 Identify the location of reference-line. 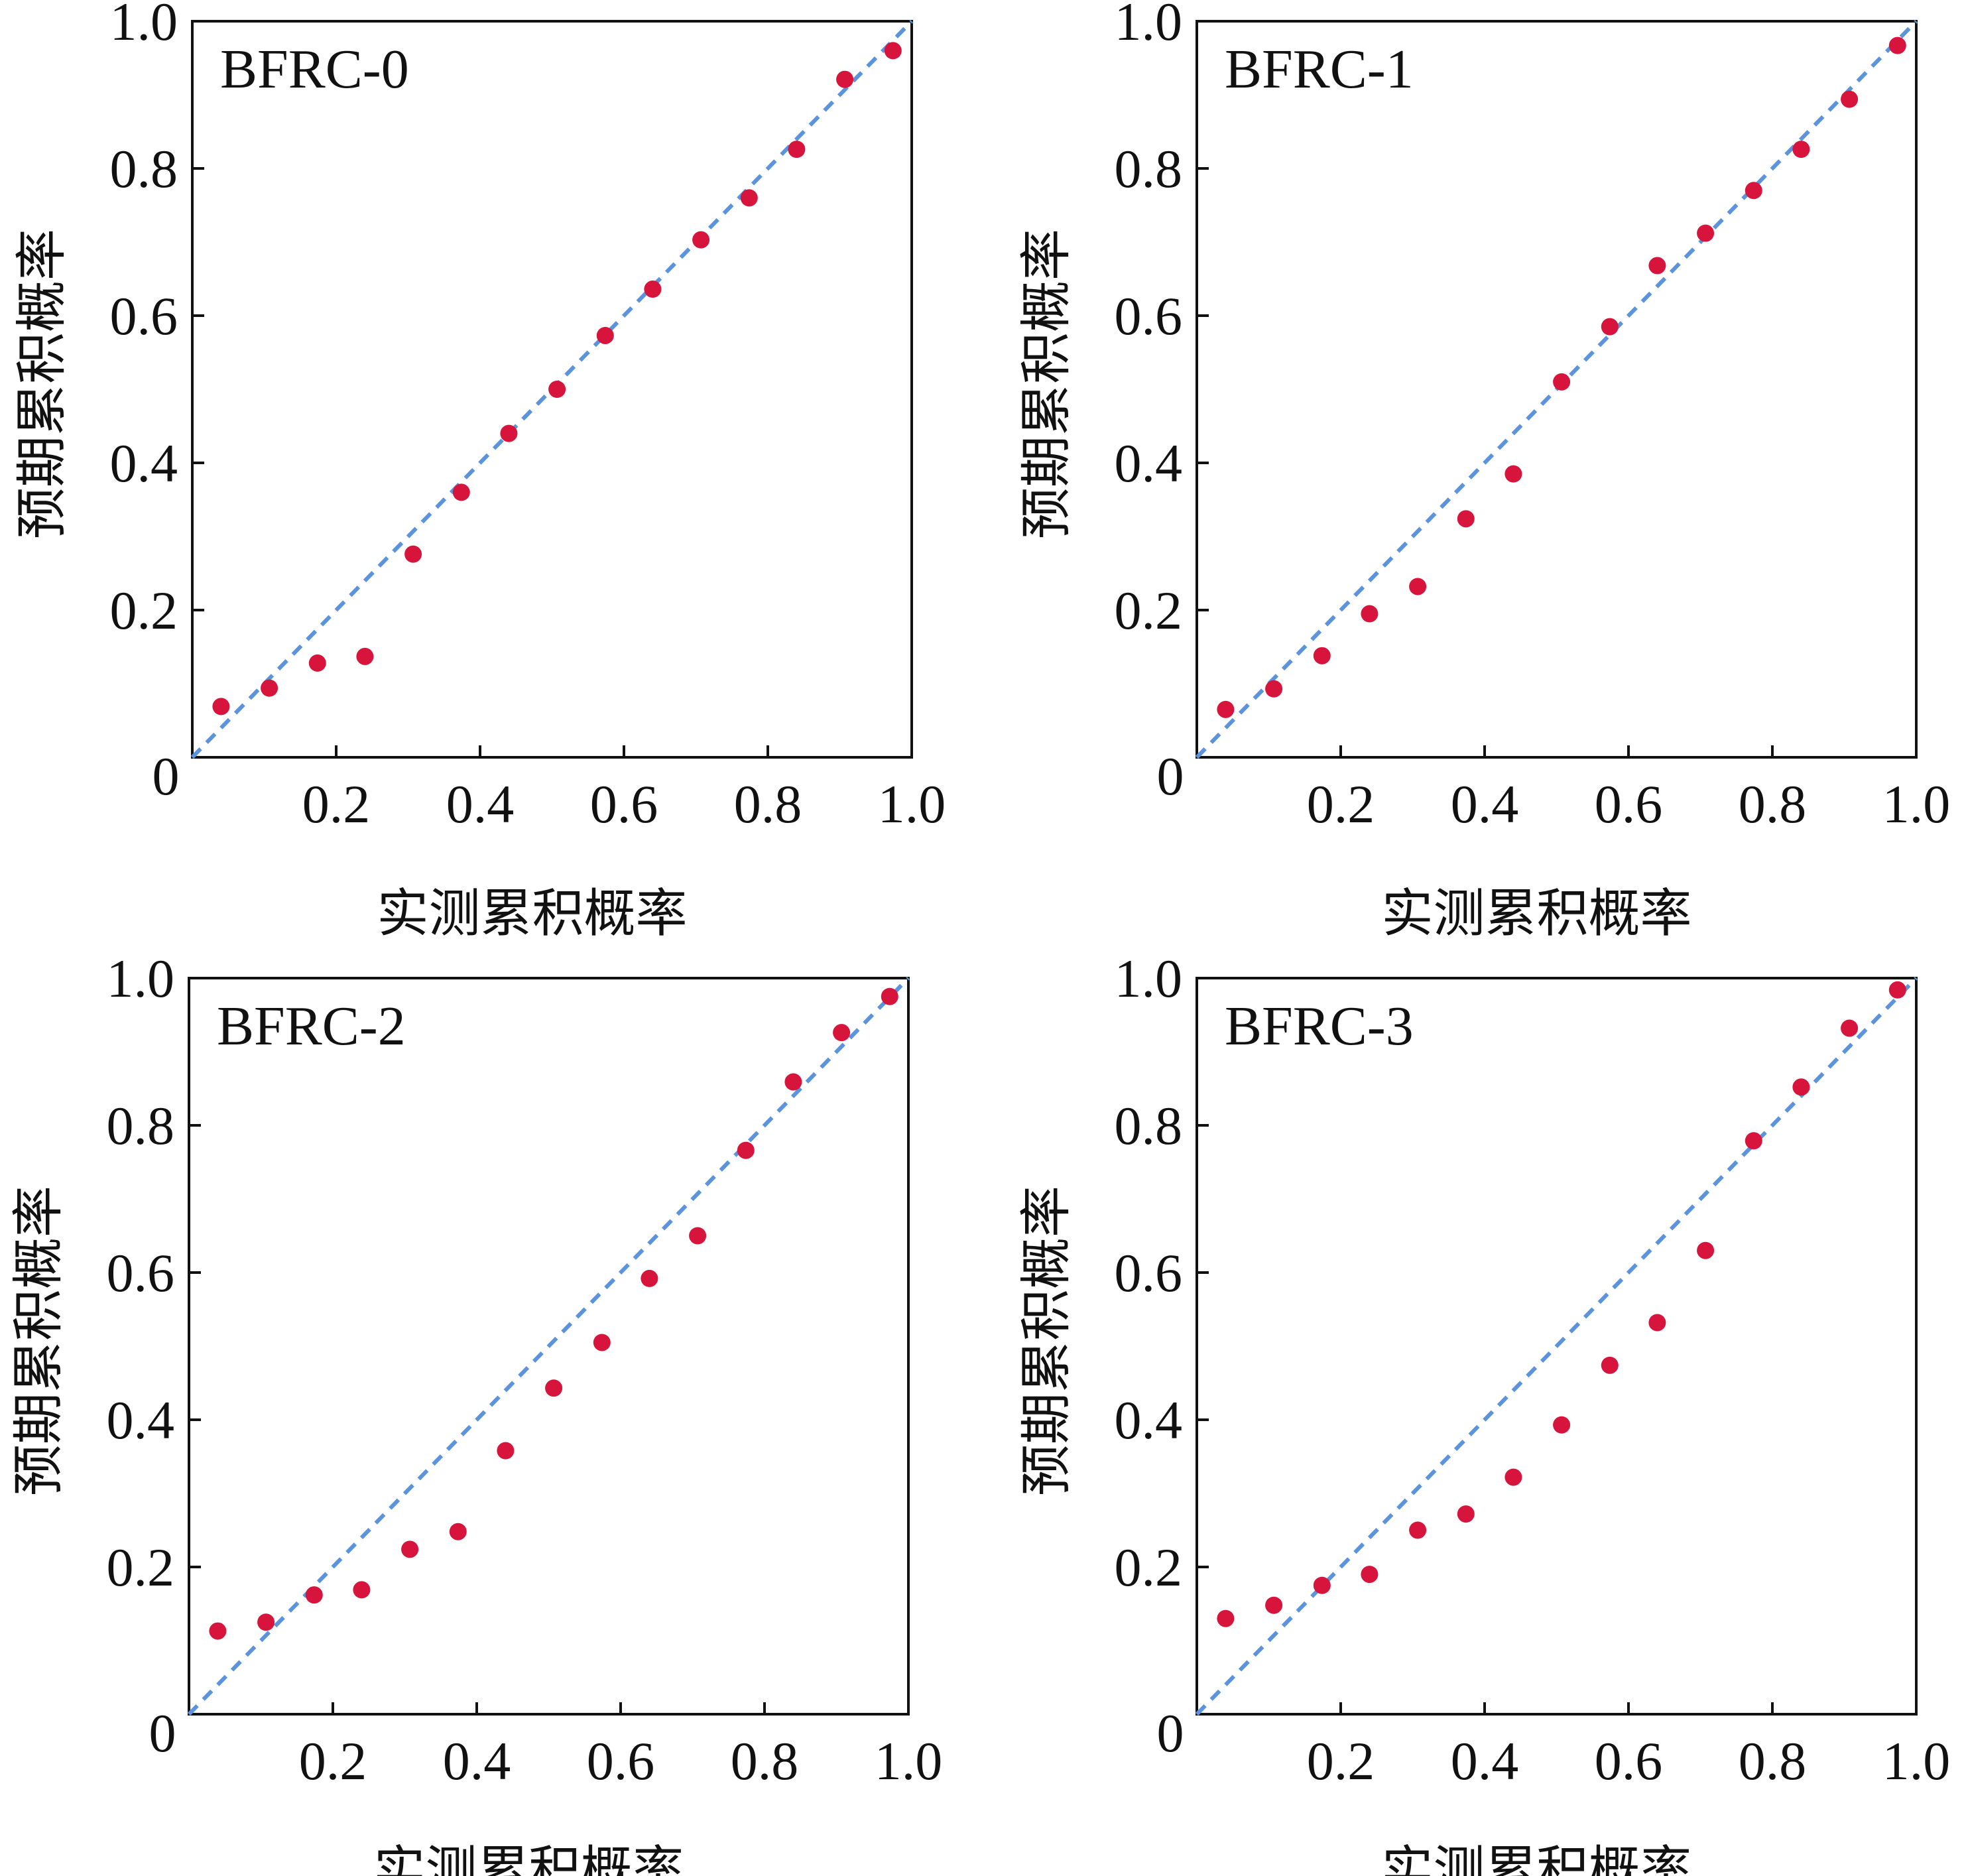
(548, 1346).